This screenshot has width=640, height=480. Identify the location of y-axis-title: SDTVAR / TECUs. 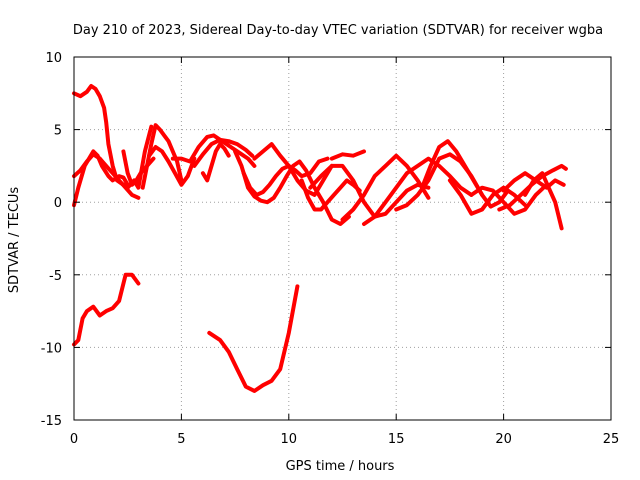
(14, 240).